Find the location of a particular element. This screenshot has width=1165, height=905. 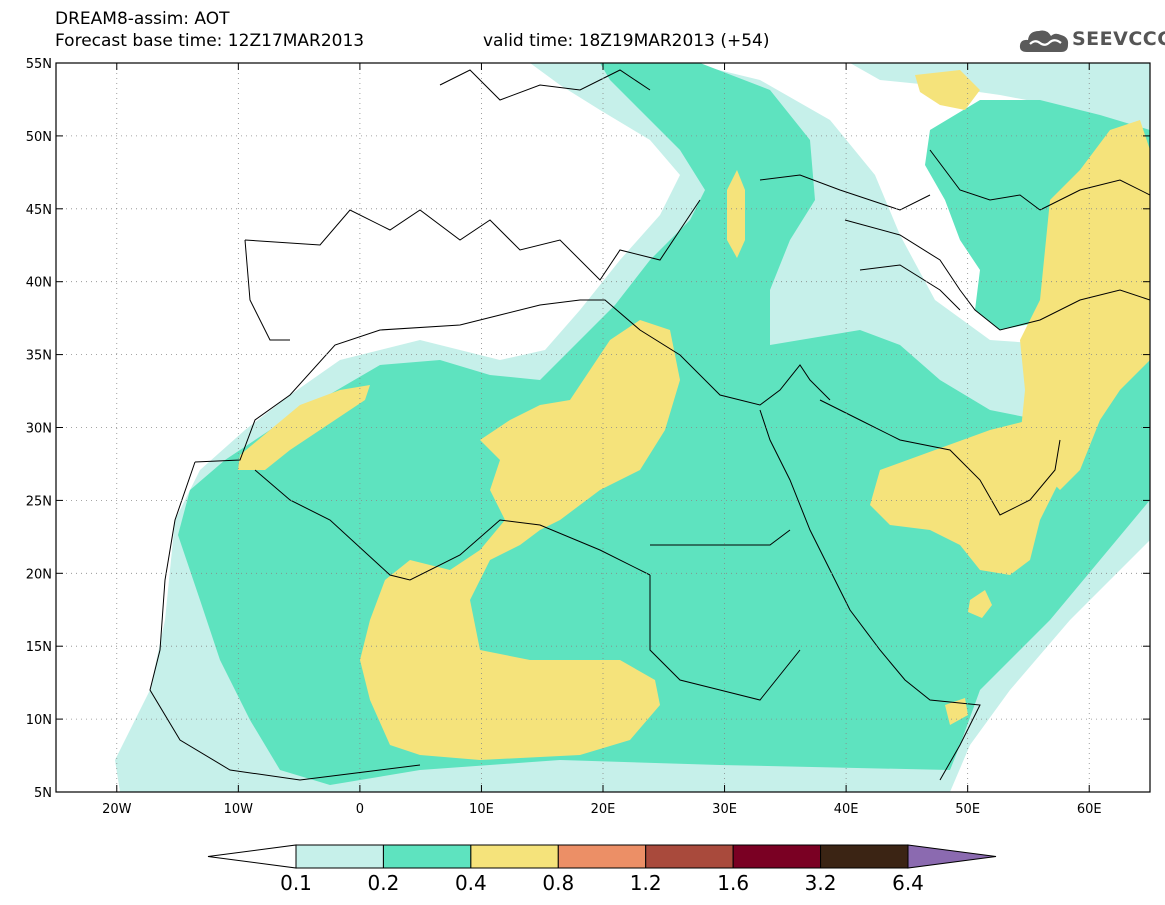

lon-tick-label: 30E is located at coordinates (724, 809).